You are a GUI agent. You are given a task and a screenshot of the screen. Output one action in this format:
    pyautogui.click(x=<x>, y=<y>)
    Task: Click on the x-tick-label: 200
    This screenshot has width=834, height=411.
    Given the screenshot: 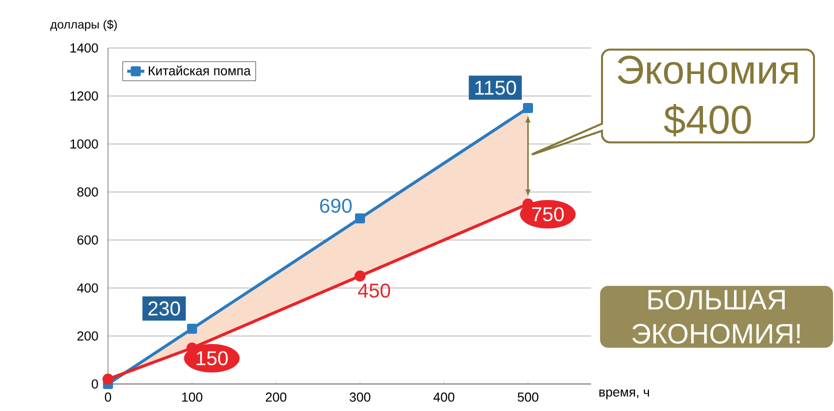 What is the action you would take?
    pyautogui.click(x=276, y=397)
    